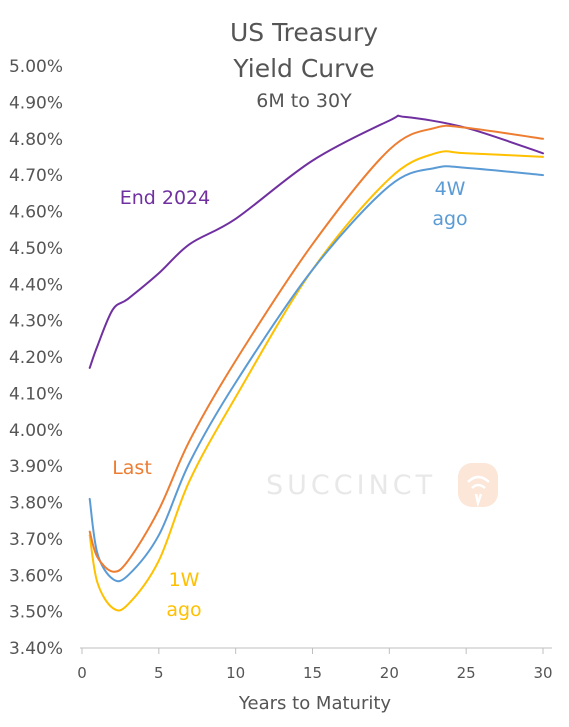 The width and height of the screenshot is (569, 727). Describe the element at coordinates (235, 673) in the screenshot. I see `x-tick-label: 10` at that location.